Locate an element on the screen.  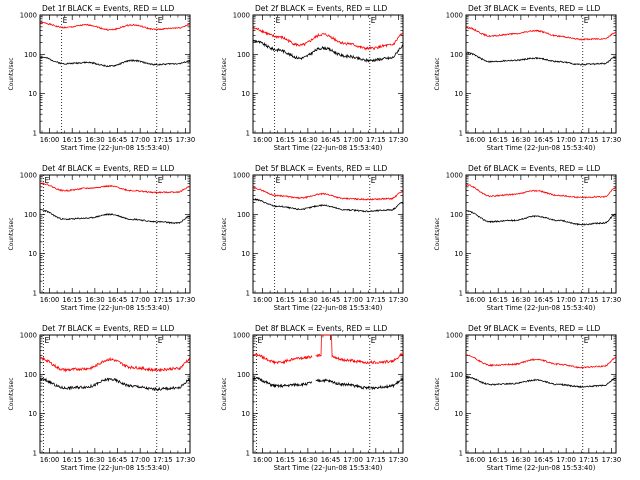
panel-title: Det 8f BLACK = Events, RED = LLD is located at coordinates (321, 328).